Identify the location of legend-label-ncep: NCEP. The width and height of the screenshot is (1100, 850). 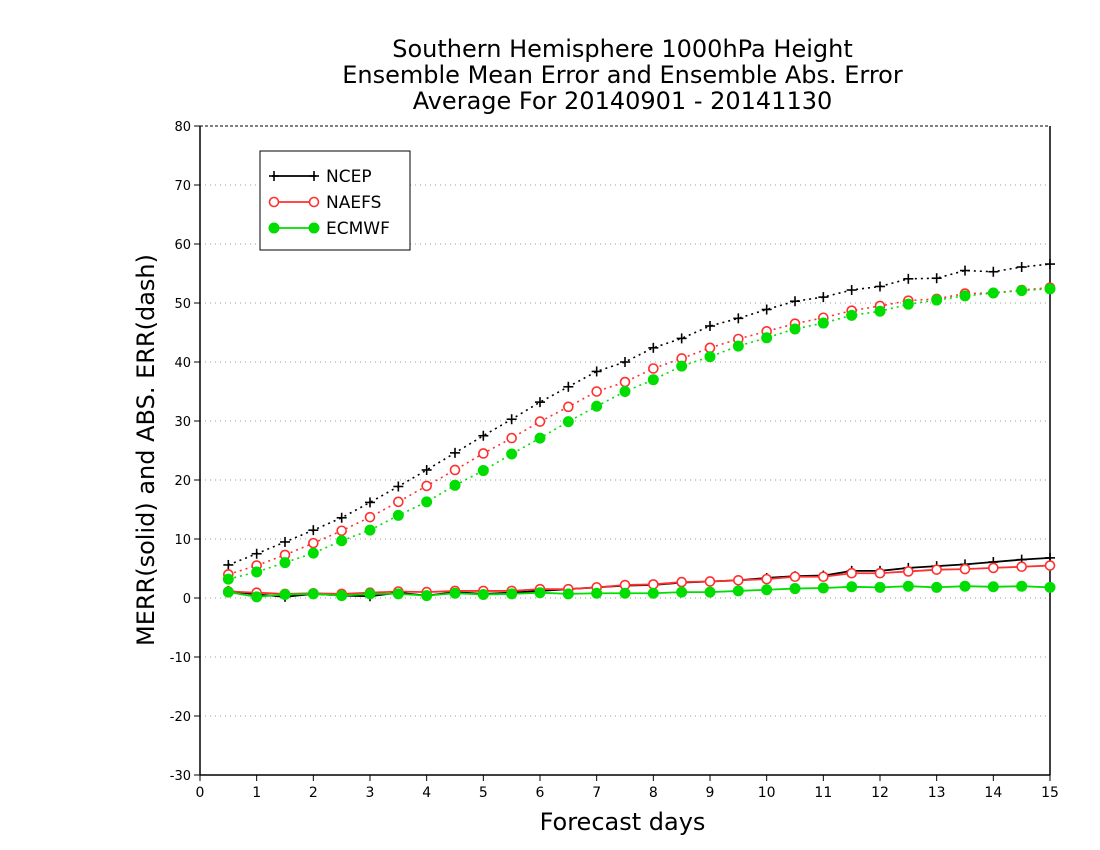
(349, 177).